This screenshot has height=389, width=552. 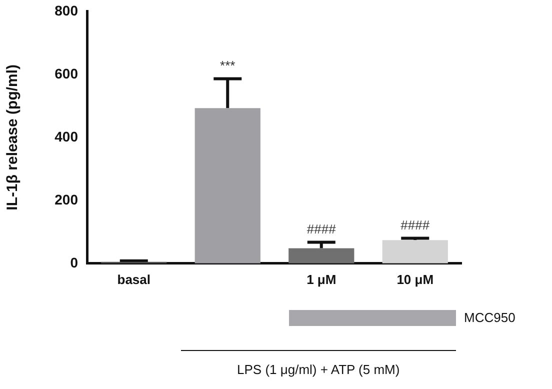 I want to click on x-tick-label: basal, so click(x=133, y=279).